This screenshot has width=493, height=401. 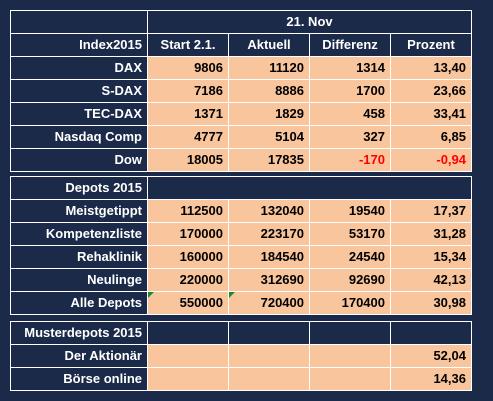 I want to click on cell-prozent: 17,37, so click(x=431, y=211).